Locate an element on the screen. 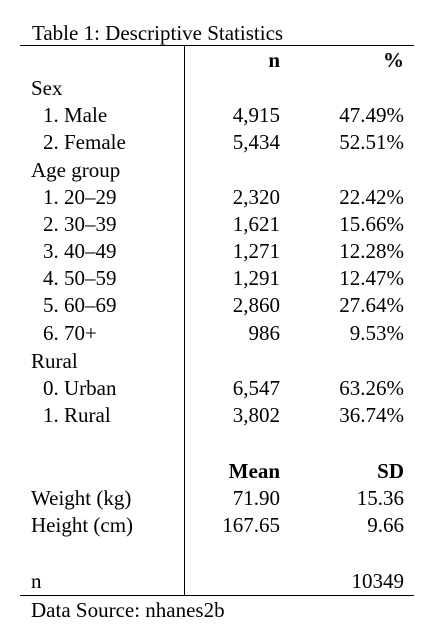 Image resolution: width=436 pixels, height=633 pixels. row-n: 1,291 is located at coordinates (256, 278).